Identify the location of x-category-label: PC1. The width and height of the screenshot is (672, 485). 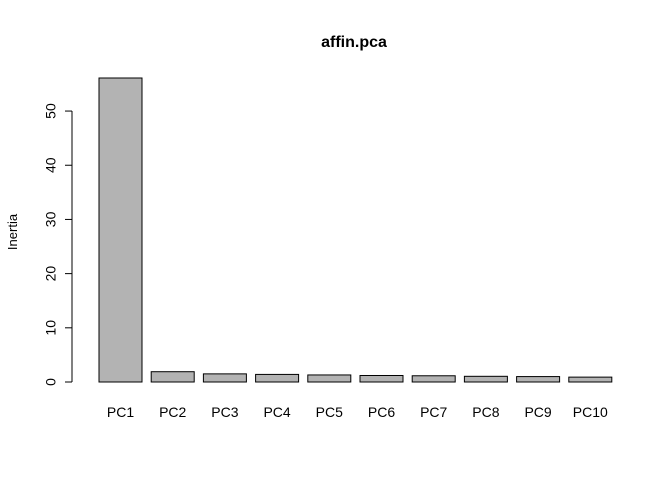
(120, 412).